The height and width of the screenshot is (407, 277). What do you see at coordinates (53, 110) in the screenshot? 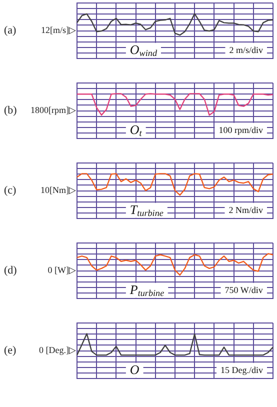
I see `text: 1800[rpm]▷` at bounding box center [53, 110].